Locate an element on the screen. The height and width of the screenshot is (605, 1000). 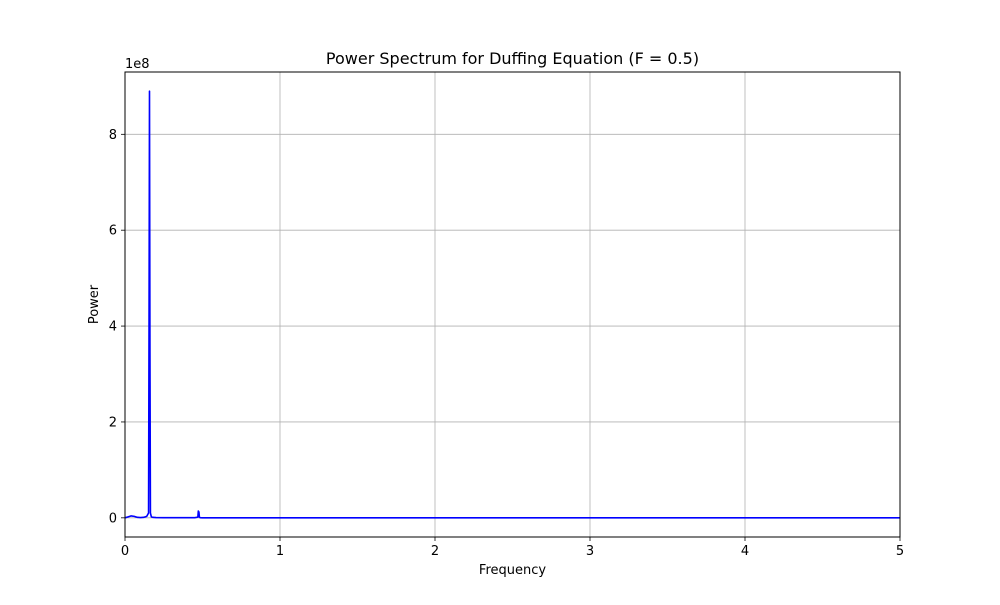
x-axis-label: Frequency is located at coordinates (512, 570).